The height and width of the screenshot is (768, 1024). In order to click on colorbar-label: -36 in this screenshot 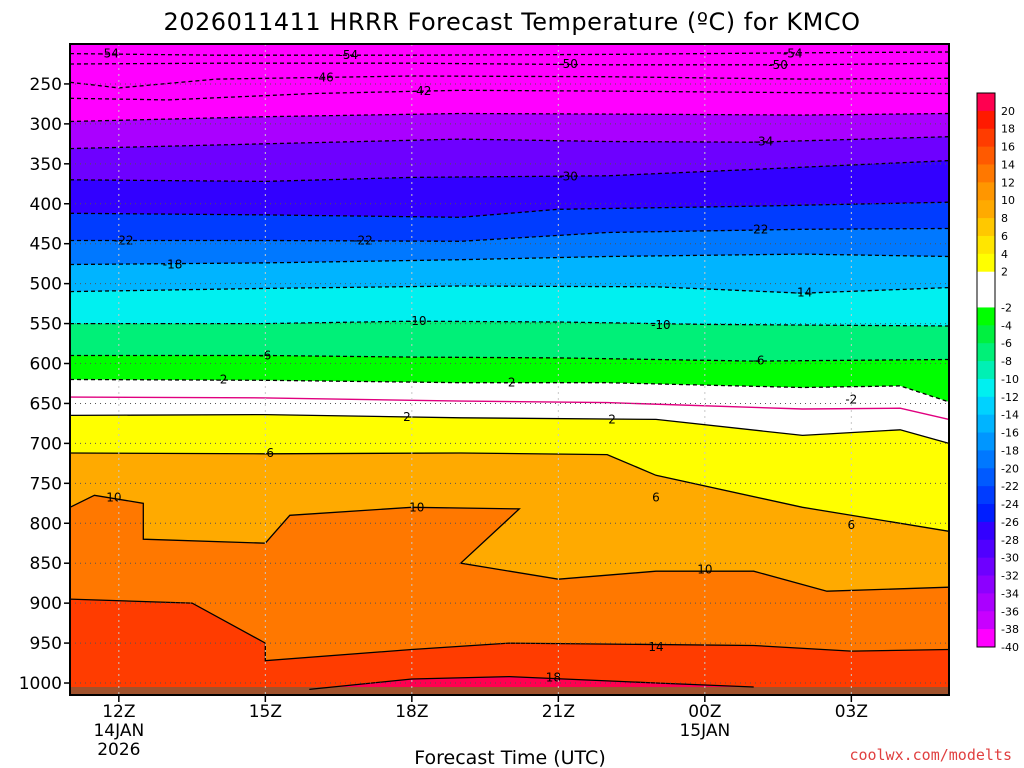, I will do `click(1010, 611)`.